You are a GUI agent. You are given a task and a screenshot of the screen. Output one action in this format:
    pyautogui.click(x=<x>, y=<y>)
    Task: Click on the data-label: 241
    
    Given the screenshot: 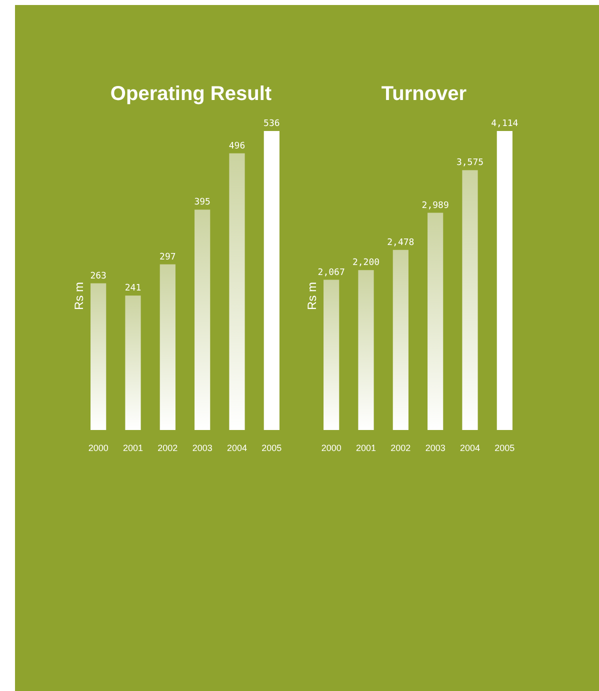 What is the action you would take?
    pyautogui.click(x=133, y=289)
    